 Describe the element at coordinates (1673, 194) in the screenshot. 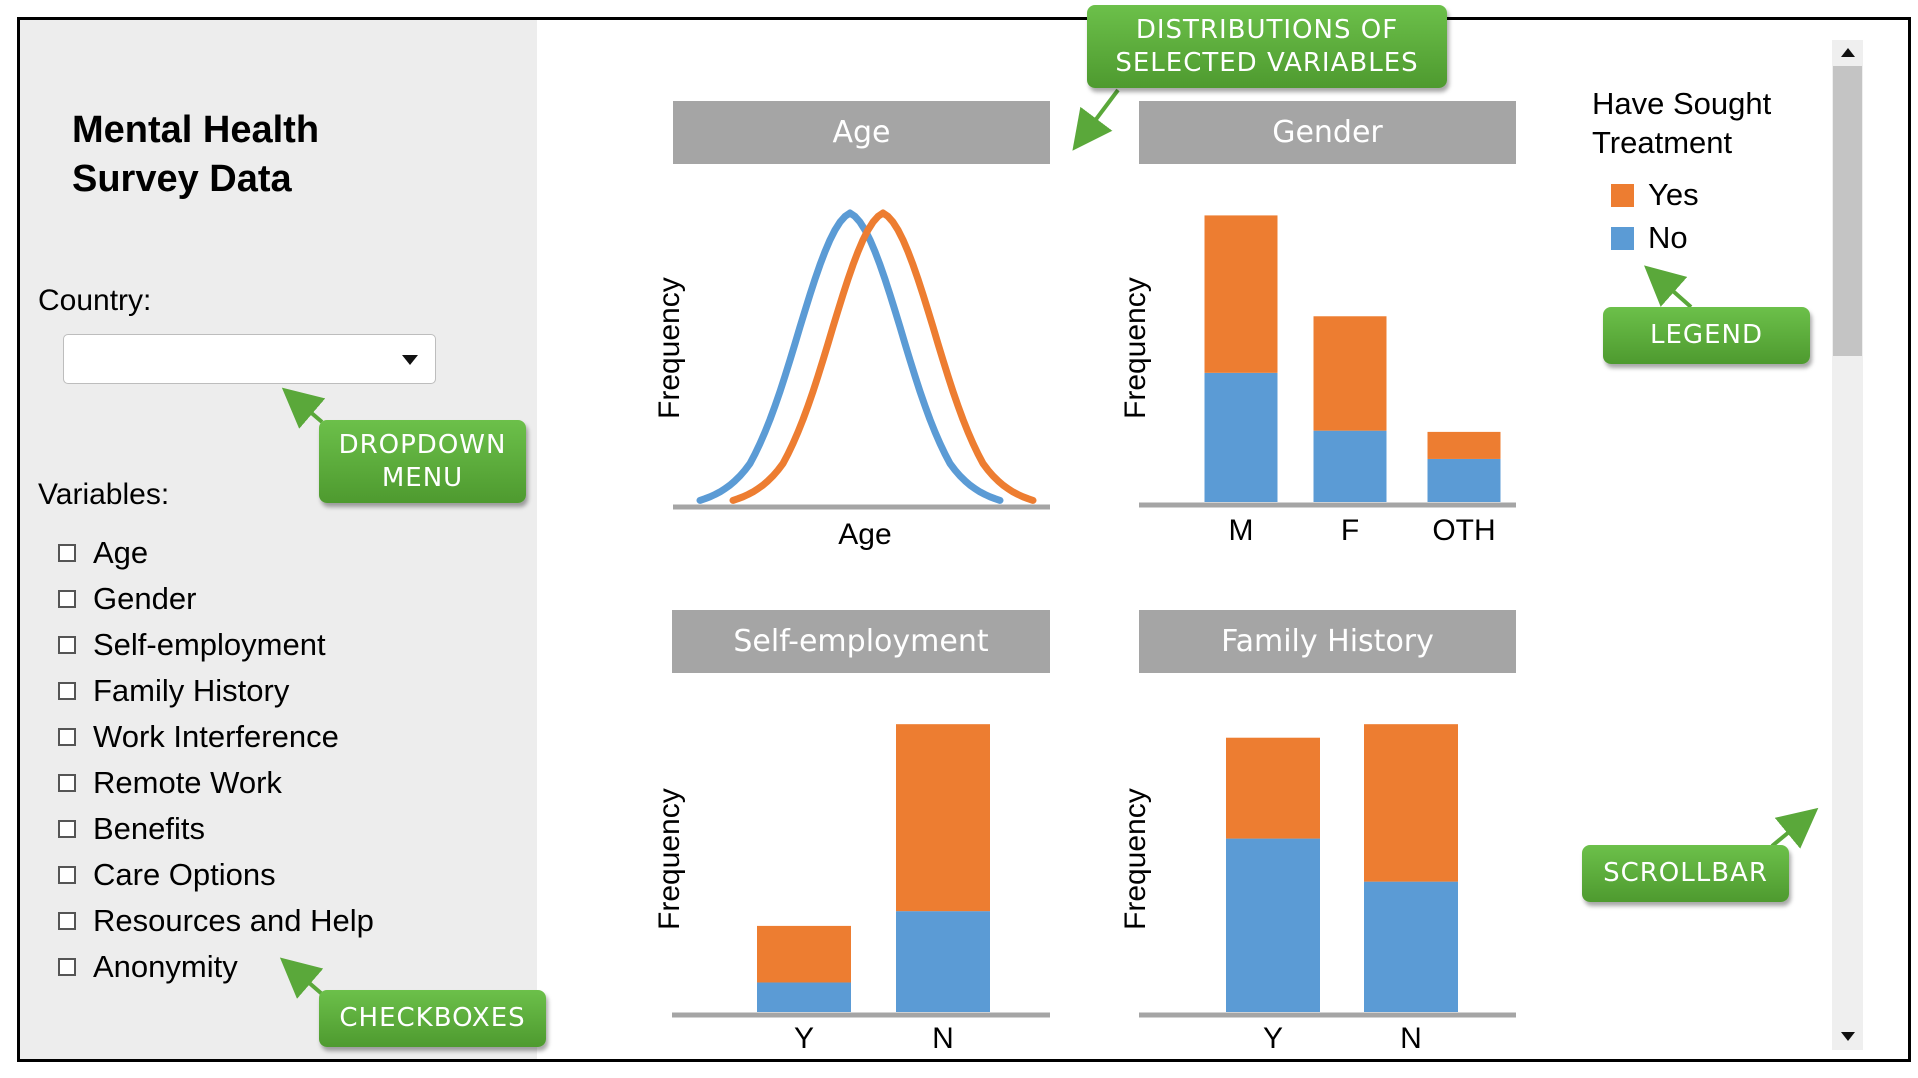

I see `legend-label-yes: Yes` at that location.